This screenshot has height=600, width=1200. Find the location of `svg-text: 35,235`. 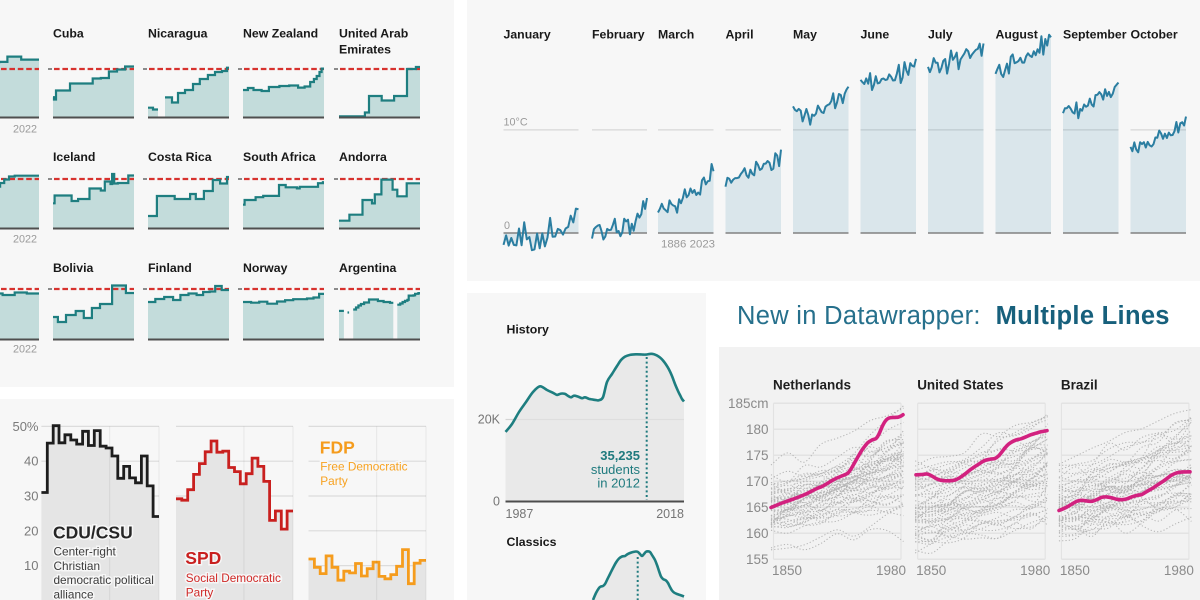

svg-text: 35,235 is located at coordinates (620, 455).